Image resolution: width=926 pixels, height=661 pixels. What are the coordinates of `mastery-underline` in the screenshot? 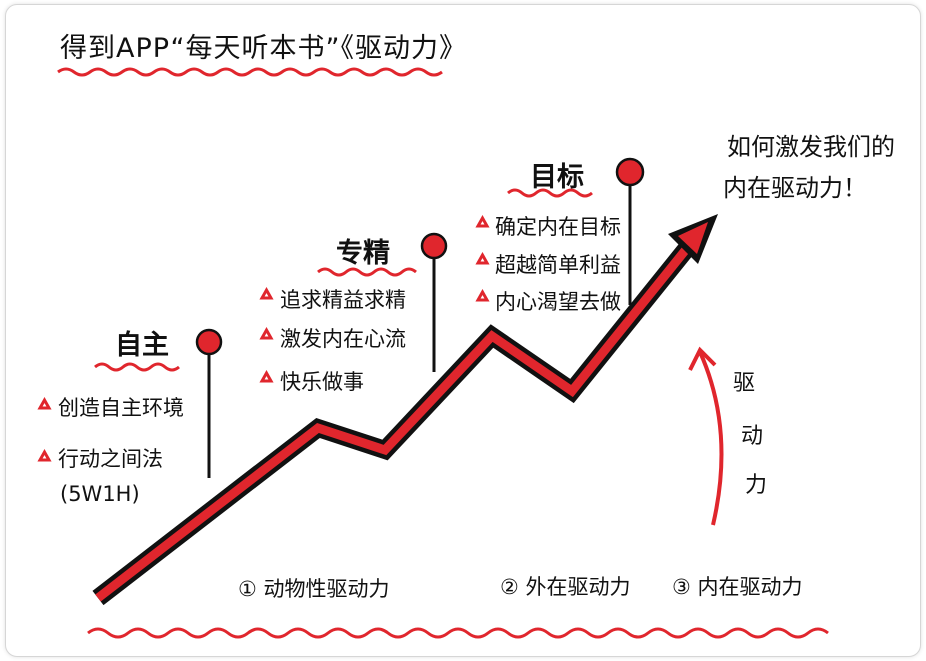 It's located at (367, 272).